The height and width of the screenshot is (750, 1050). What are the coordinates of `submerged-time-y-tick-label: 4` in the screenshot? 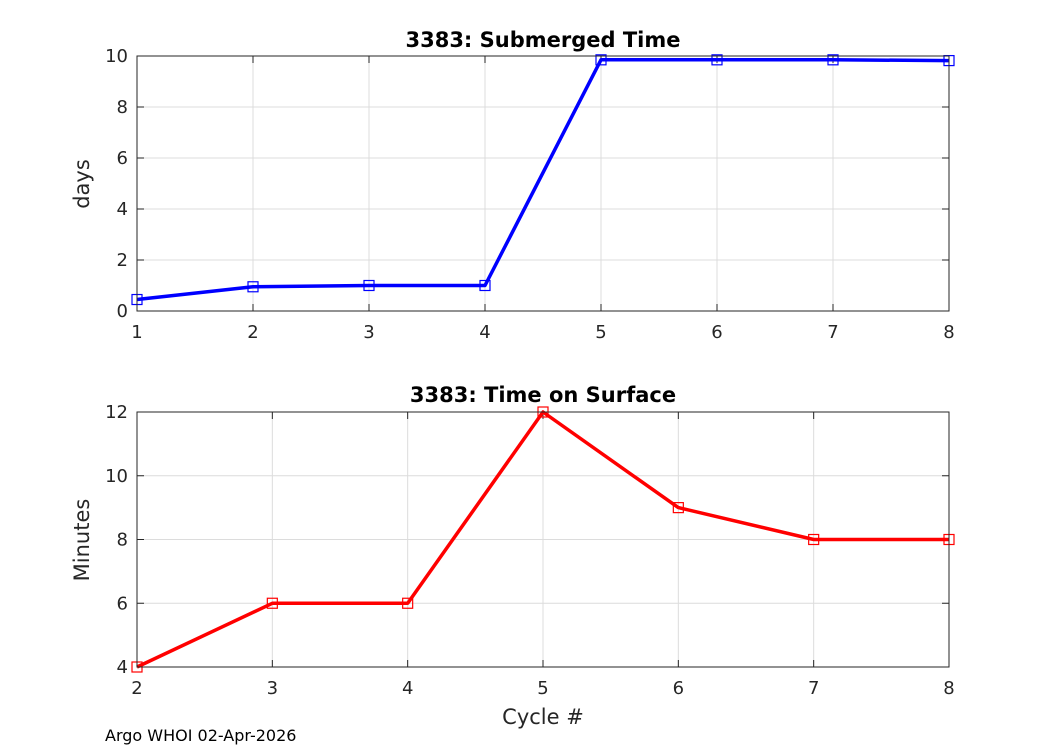 It's located at (122, 209).